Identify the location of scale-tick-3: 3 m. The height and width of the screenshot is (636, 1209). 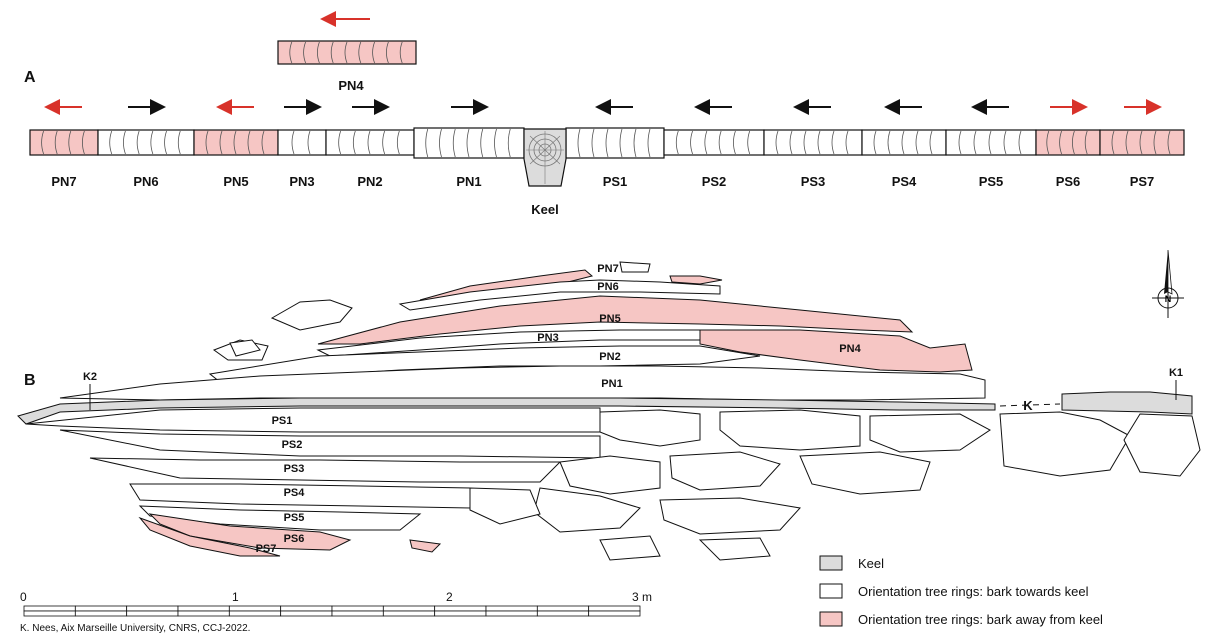
(642, 597).